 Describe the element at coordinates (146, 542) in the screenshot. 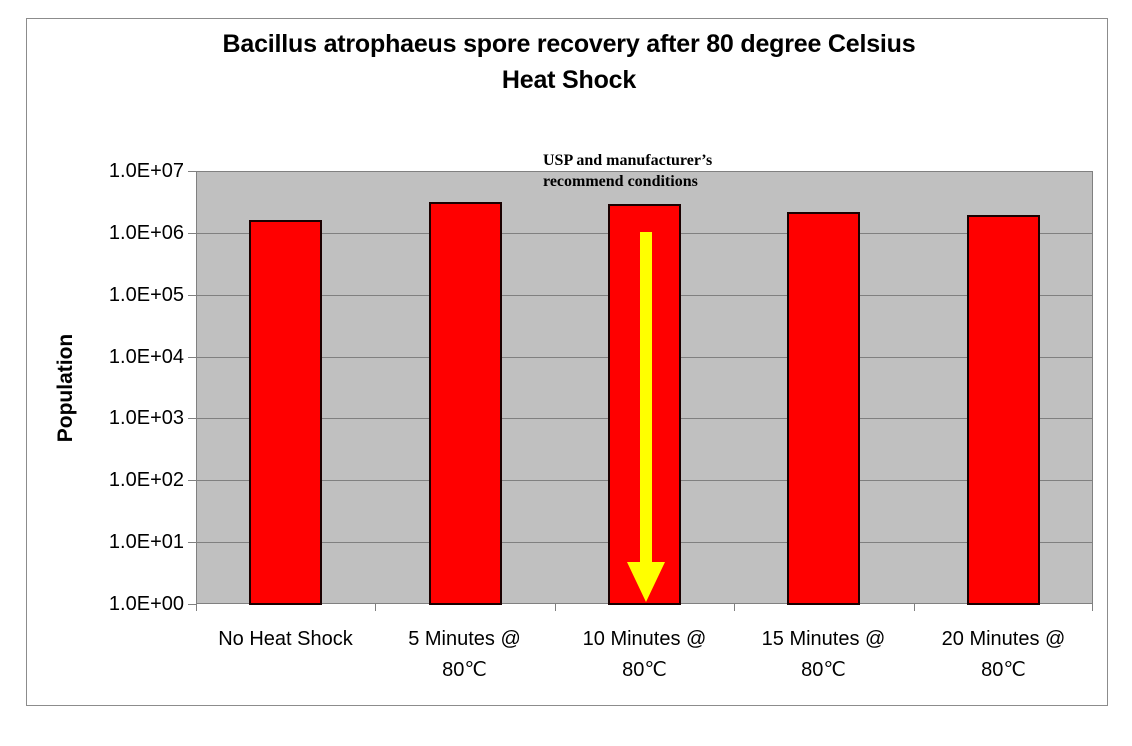

I see `y-tick-label: 1.0E+01` at that location.